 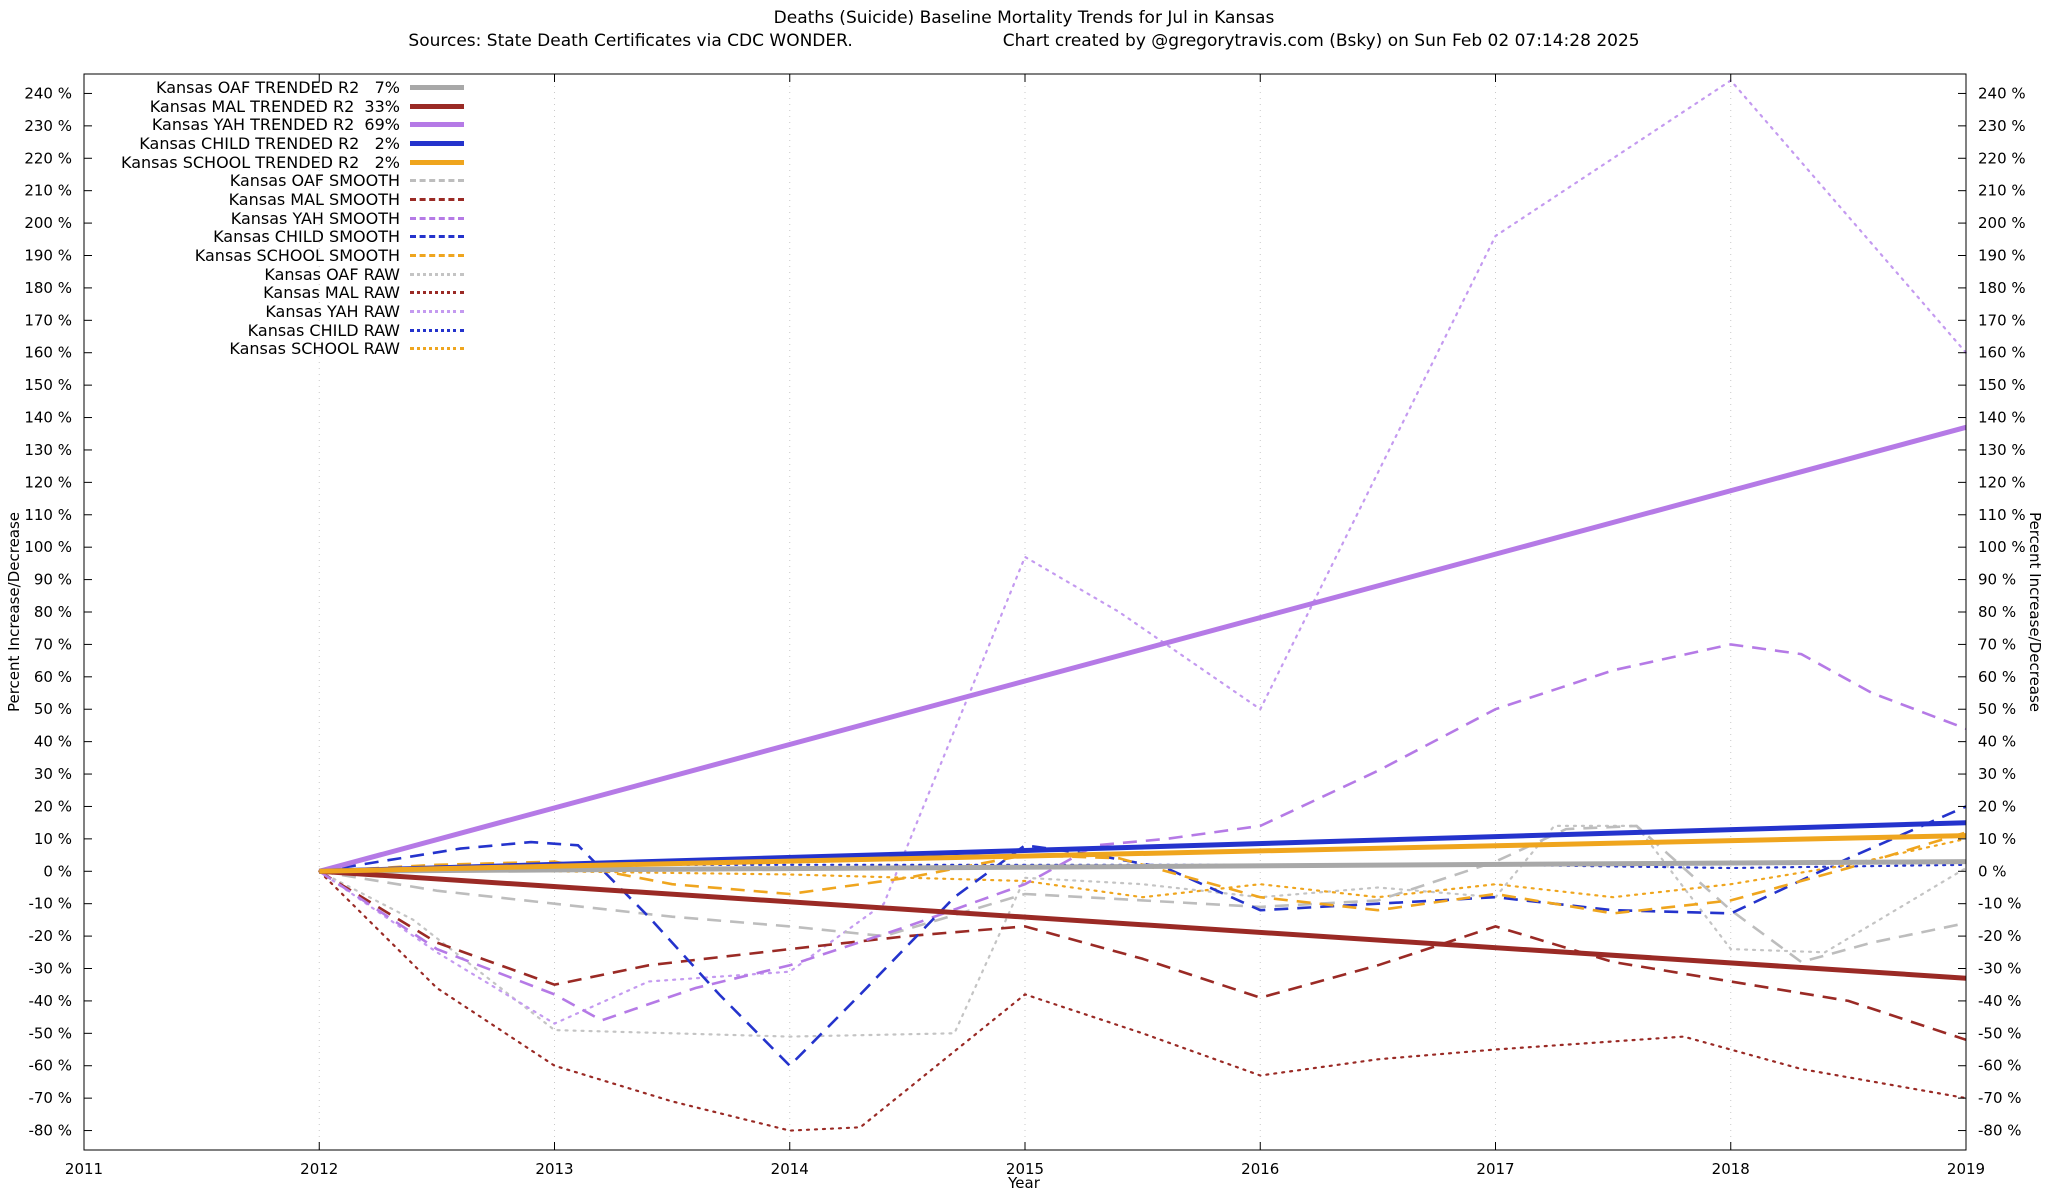 What do you see at coordinates (53, 580) in the screenshot?
I see `y-tick-label-left: 90 %` at bounding box center [53, 580].